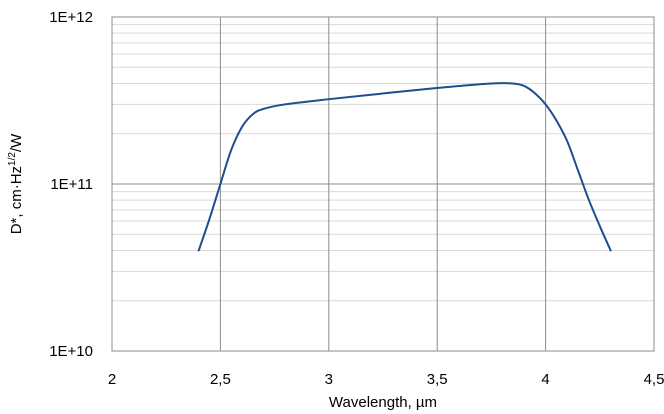  Describe the element at coordinates (386, 379) in the screenshot. I see `x-tick-labels: 2 2,5 3 3,5 4 4,5` at that location.